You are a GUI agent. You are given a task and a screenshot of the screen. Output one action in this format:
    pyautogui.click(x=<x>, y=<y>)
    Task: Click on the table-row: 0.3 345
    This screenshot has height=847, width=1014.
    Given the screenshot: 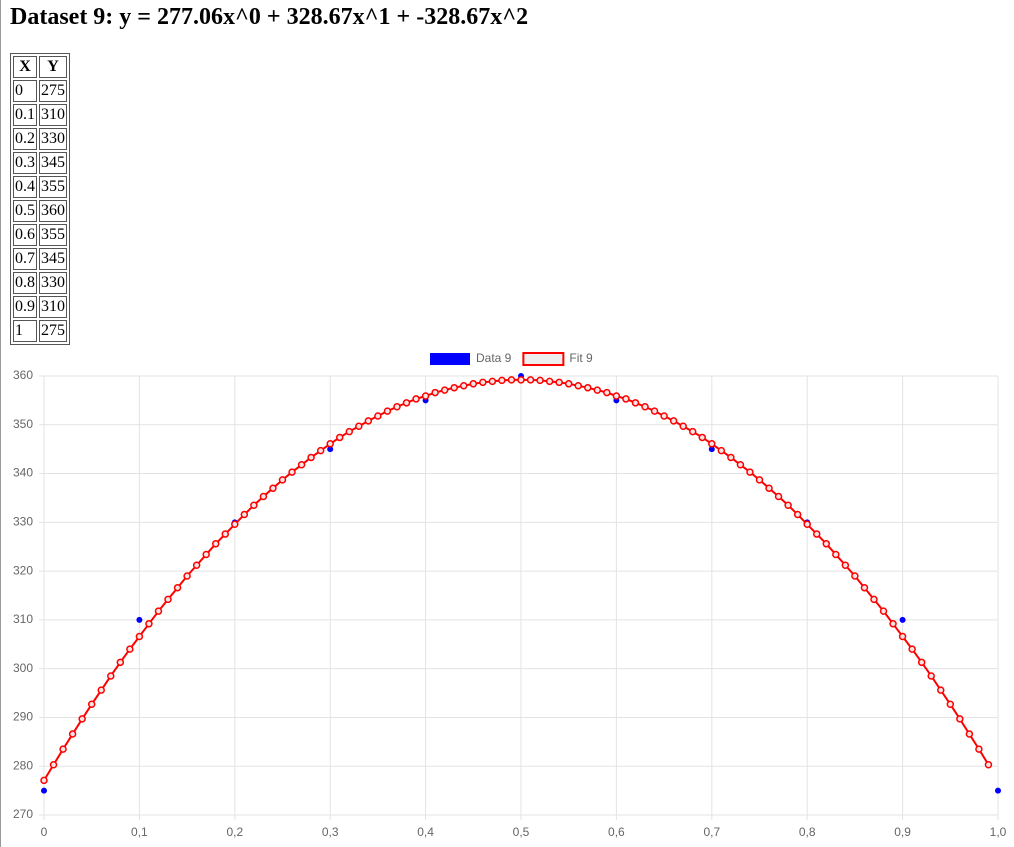 What is the action you would take?
    pyautogui.click(x=40, y=163)
    